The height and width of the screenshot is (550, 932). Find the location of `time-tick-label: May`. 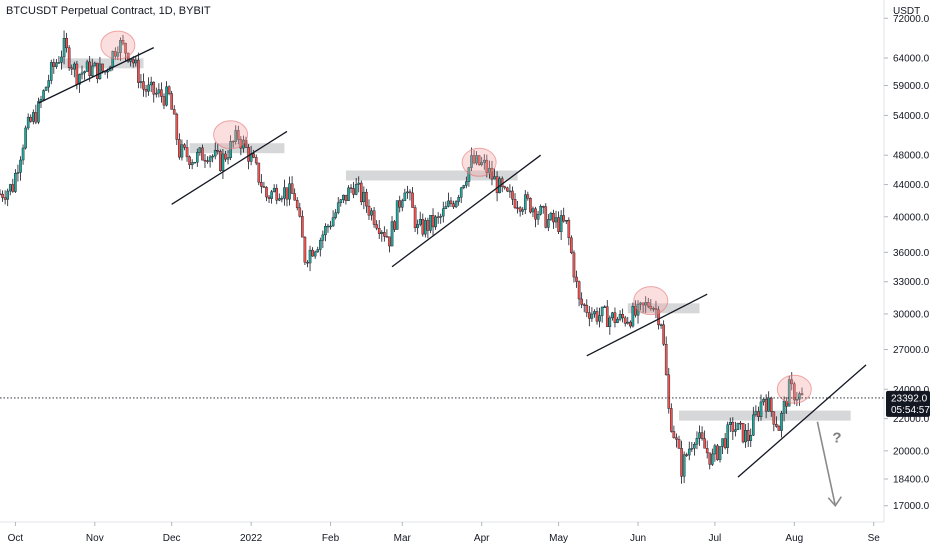

time-tick-label: May is located at coordinates (558, 538).